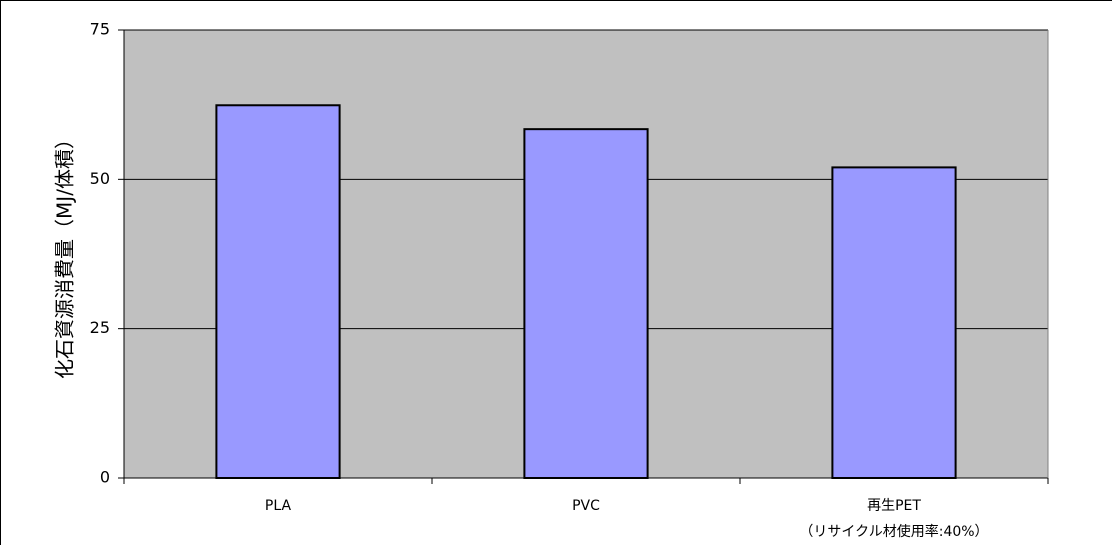 This screenshot has width=1112, height=545. Describe the element at coordinates (65, 254) in the screenshot. I see `y-axis-label: 化石資源消費量（MJ/体積）` at that location.